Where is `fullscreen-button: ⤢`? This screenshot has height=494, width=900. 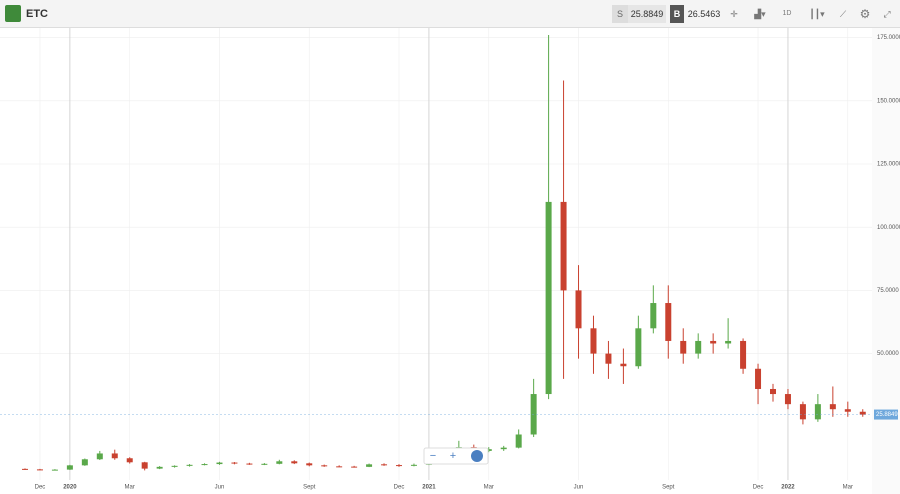
fullscreen-button: ⤢ is located at coordinates (887, 14).